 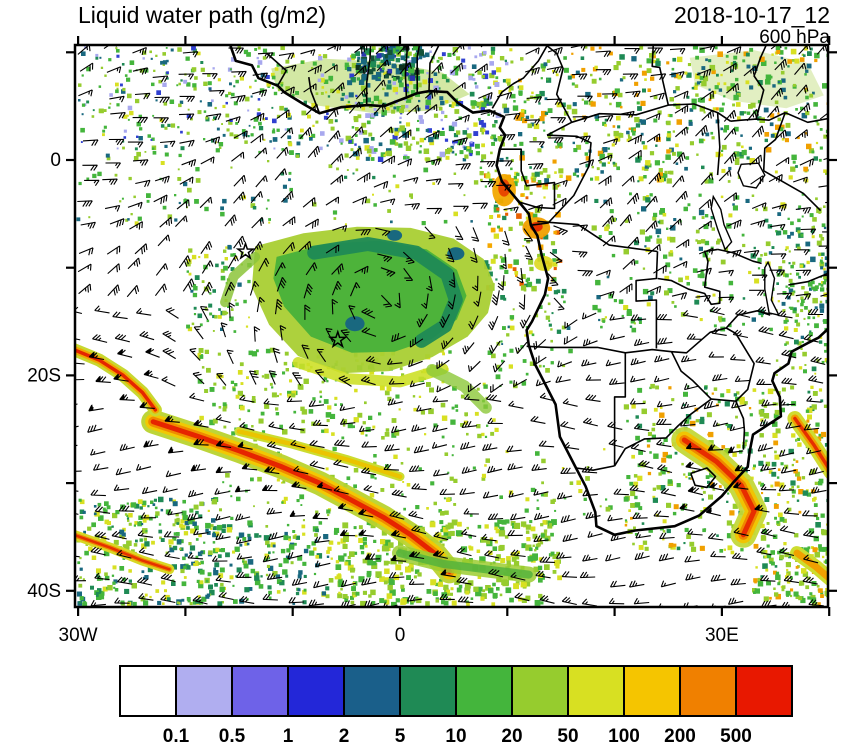 What do you see at coordinates (736, 736) in the screenshot?
I see `colorbar-label: 500` at bounding box center [736, 736].